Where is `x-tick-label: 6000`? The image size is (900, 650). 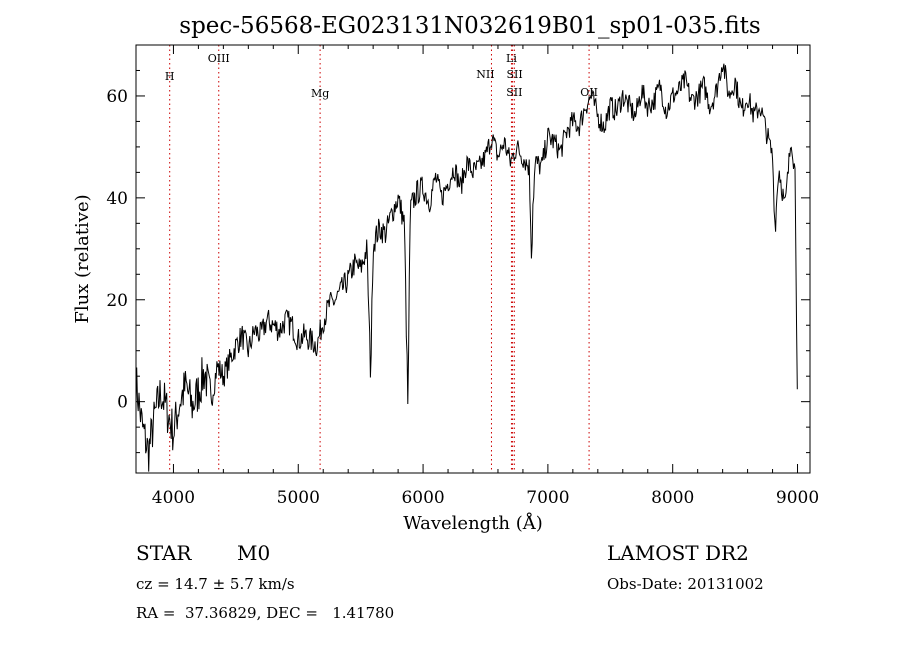 x-tick-label: 6000 is located at coordinates (422, 498).